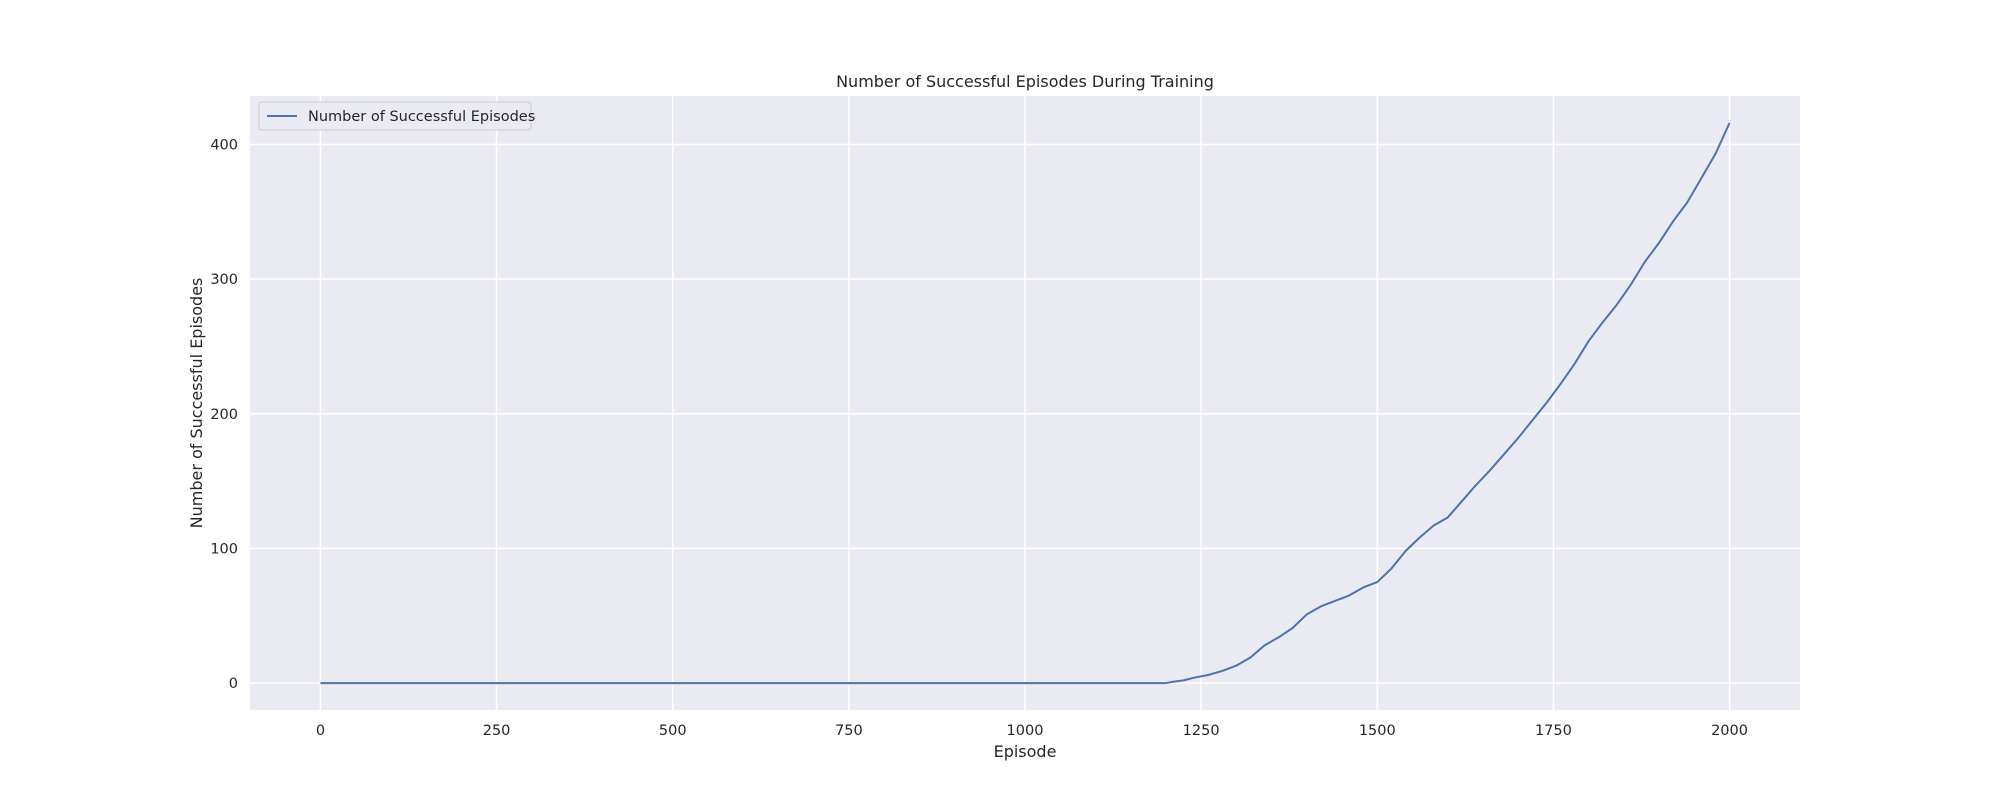  Describe the element at coordinates (1377, 731) in the screenshot. I see `x-tick-label: 1500` at that location.